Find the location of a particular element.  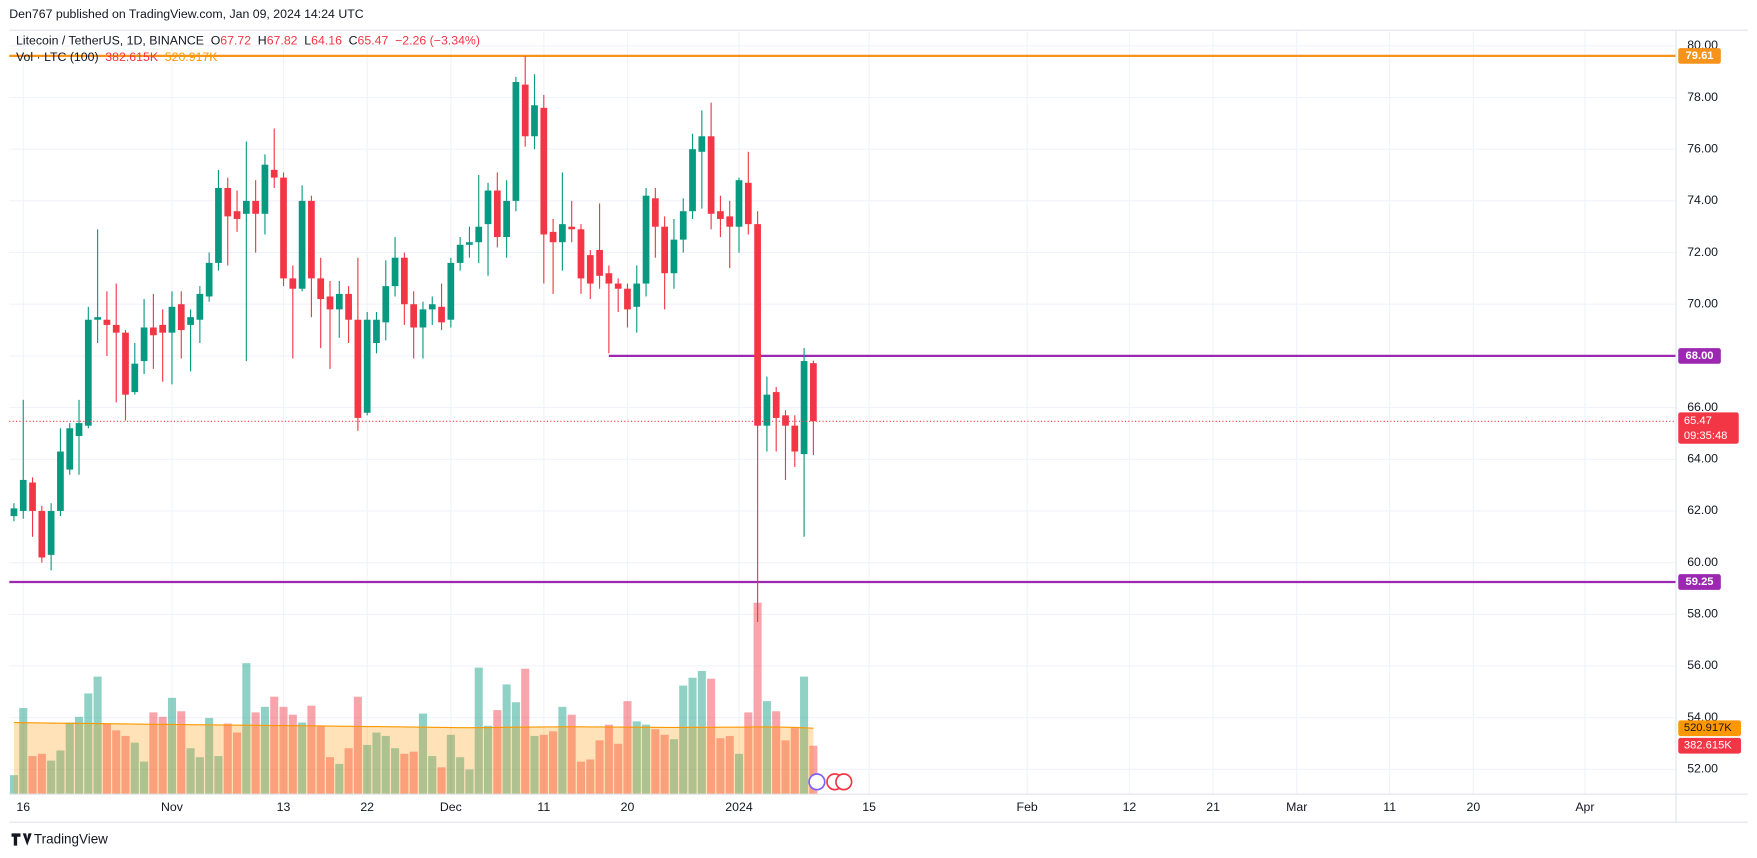

y-tick-label: 76.00 is located at coordinates (1702, 148).